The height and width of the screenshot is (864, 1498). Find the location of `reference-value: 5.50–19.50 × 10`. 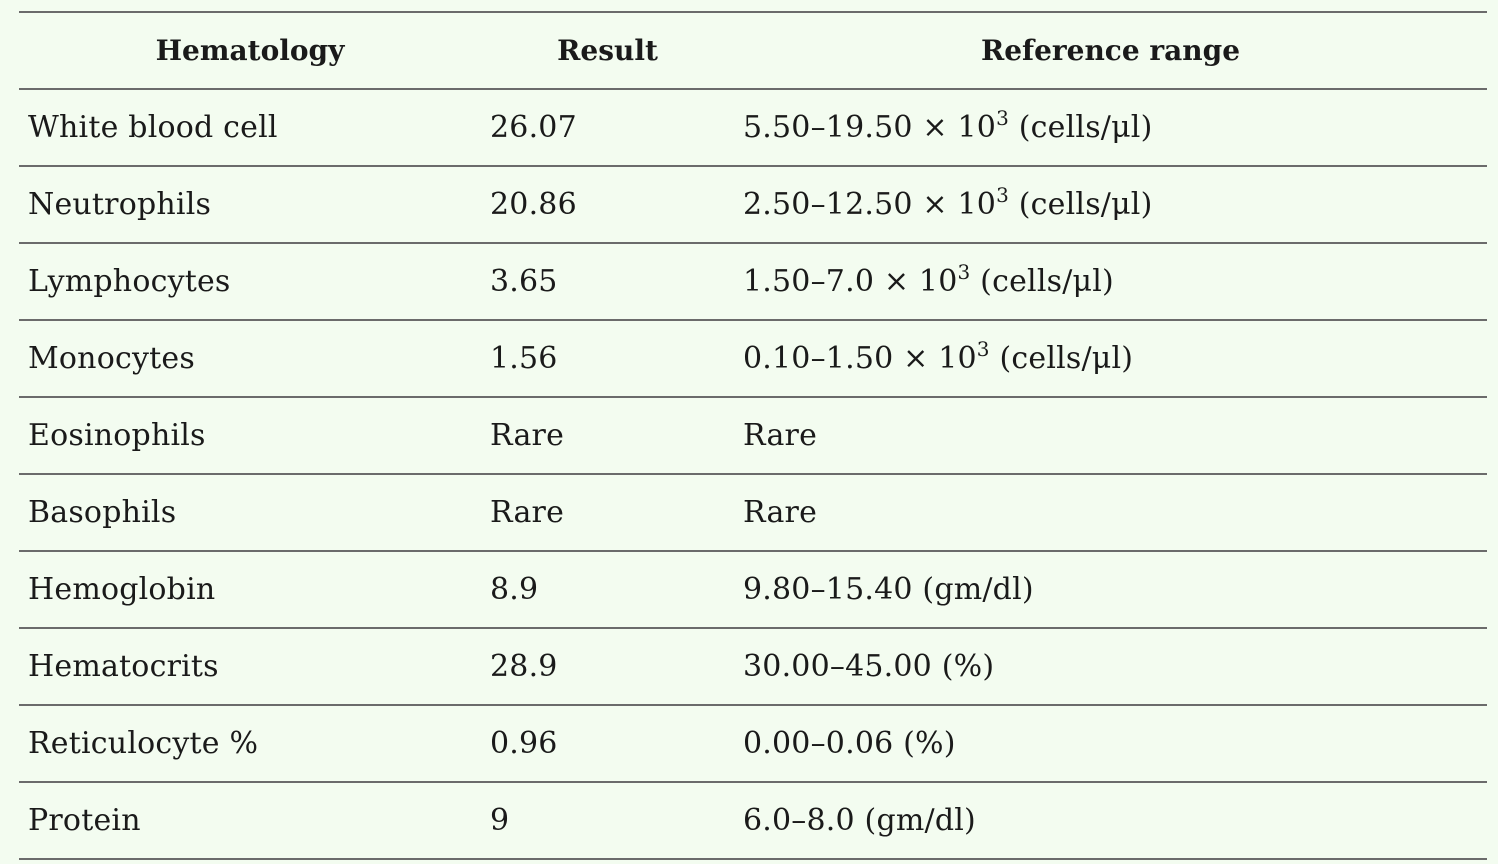

reference-value: 5.50–19.50 × 10 is located at coordinates (870, 127).